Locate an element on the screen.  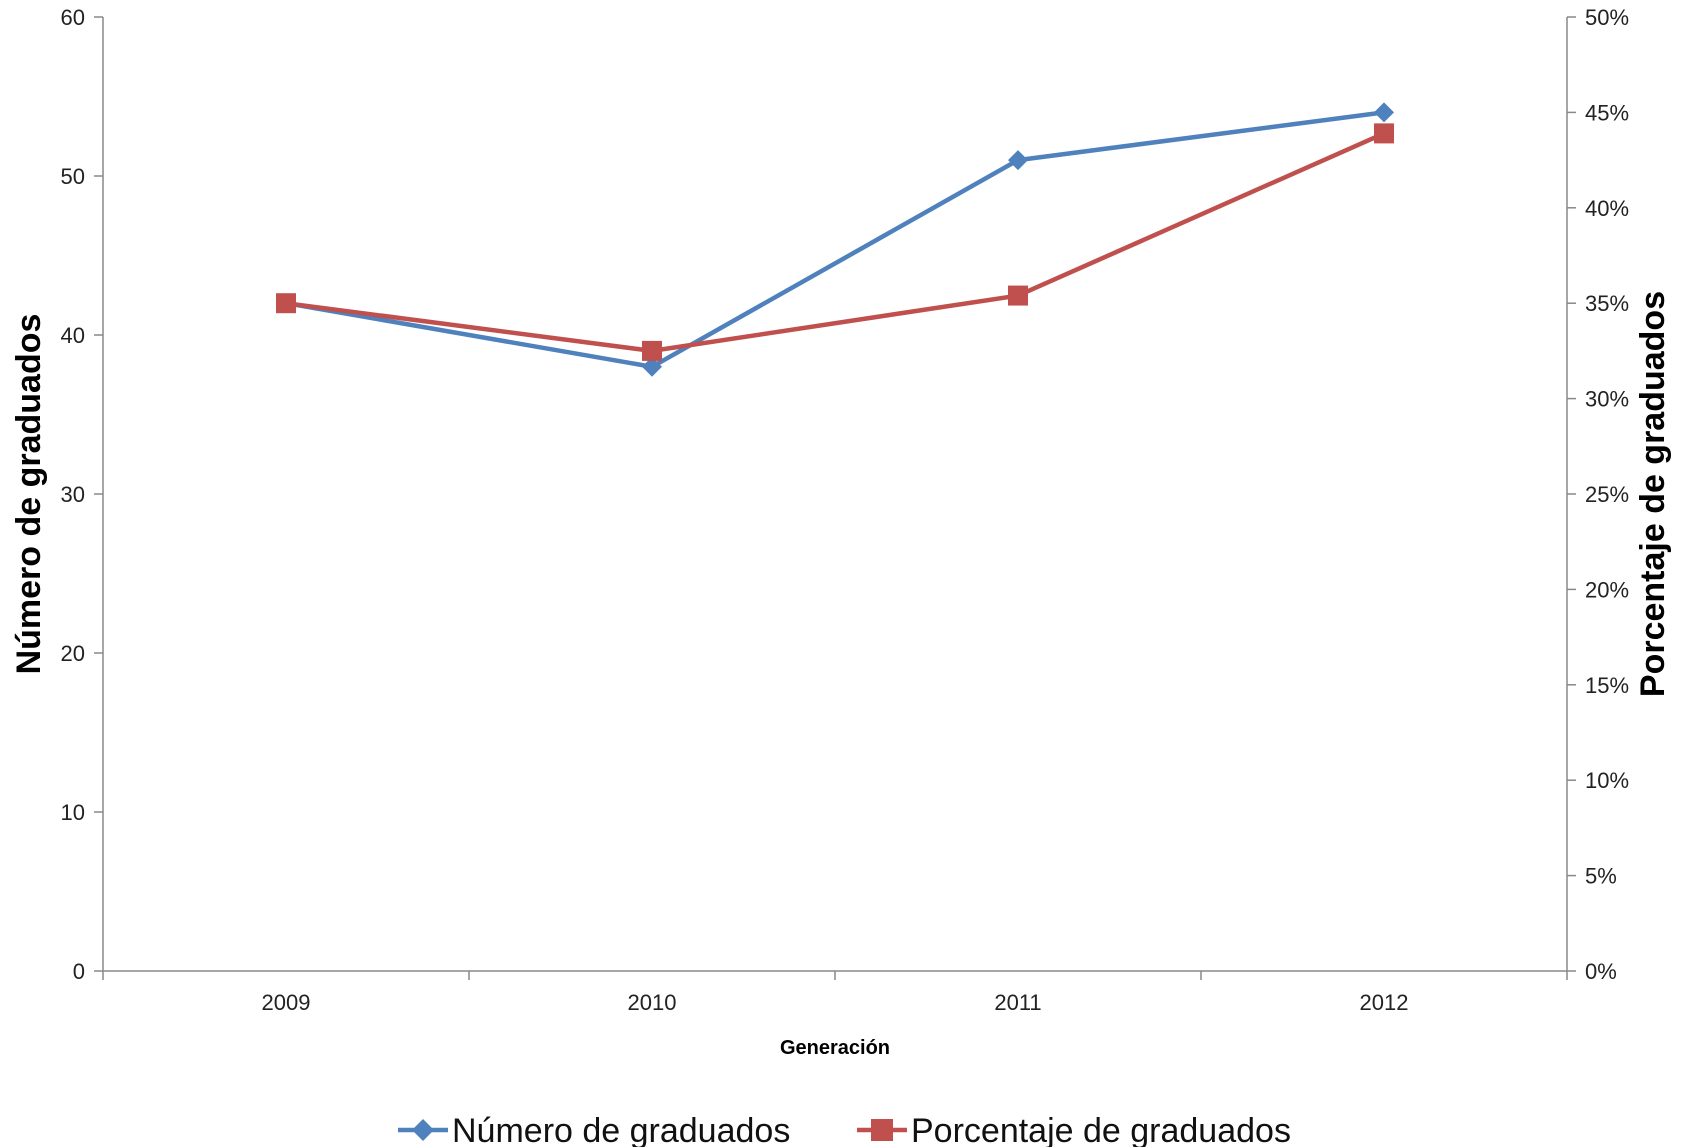
x-tick-label: 2012 is located at coordinates (1384, 1002).